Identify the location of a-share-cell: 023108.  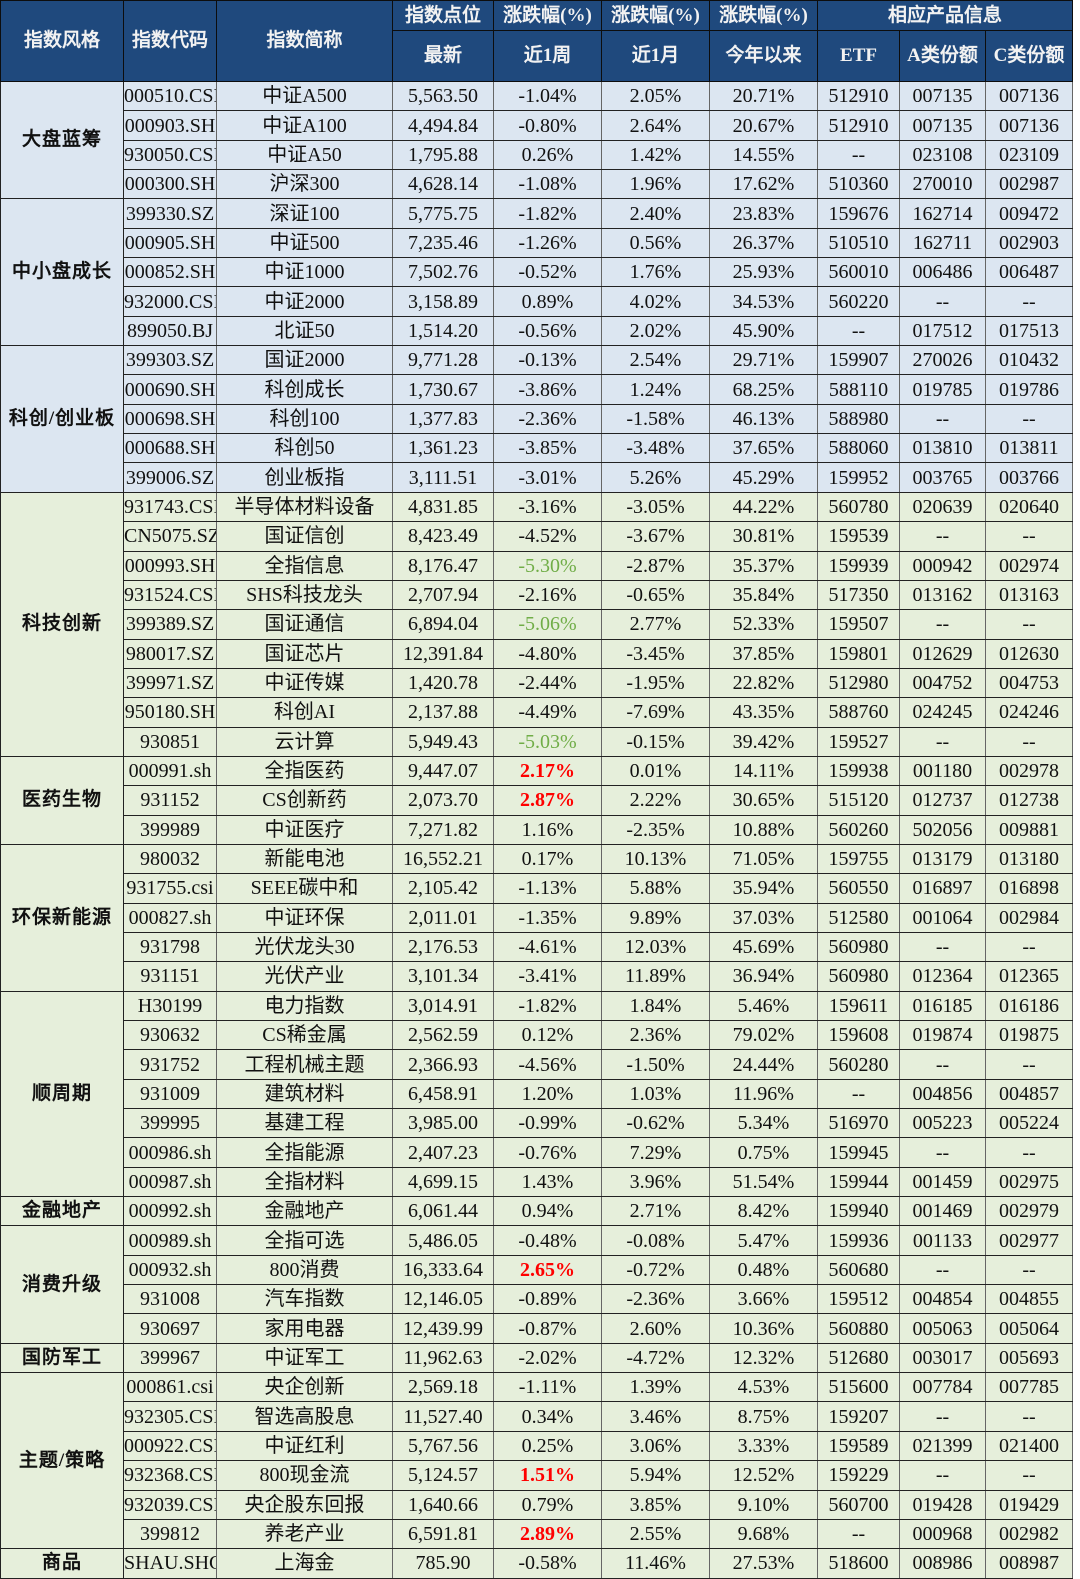
(942, 155).